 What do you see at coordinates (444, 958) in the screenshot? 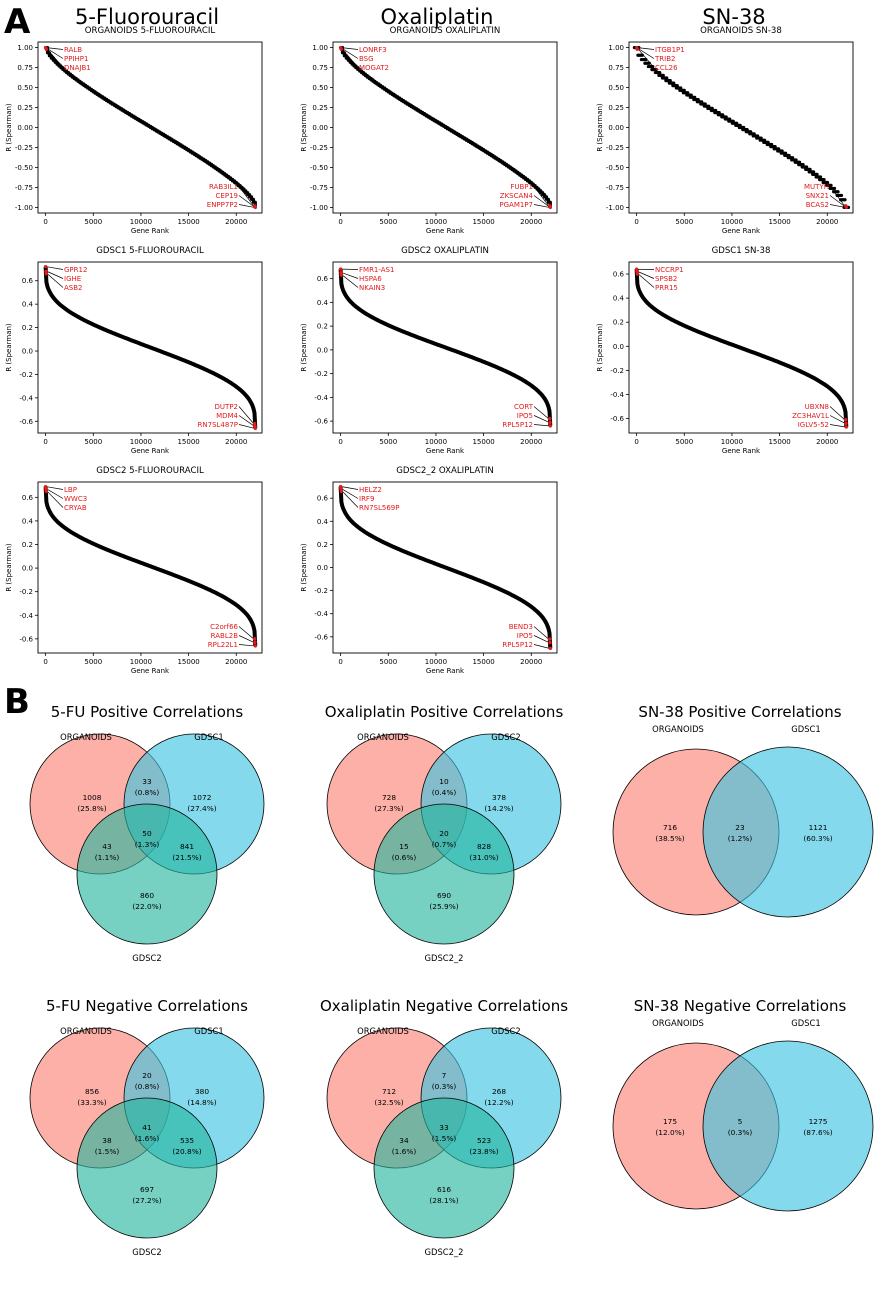
I see `venn-set-label: GDSC2_2` at bounding box center [444, 958].